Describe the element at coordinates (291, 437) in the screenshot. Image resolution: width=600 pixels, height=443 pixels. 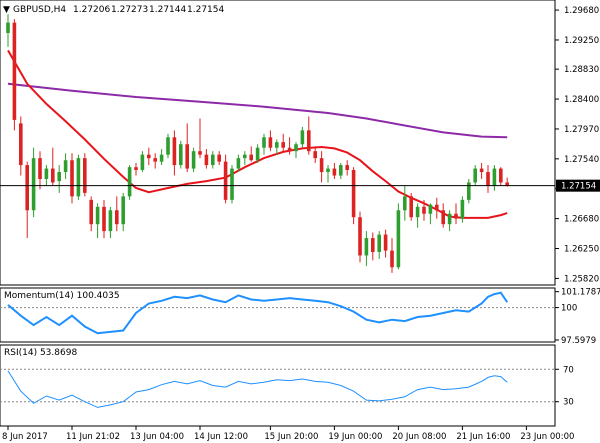
I see `time-tick-label: 15 Jun 20:00` at that location.